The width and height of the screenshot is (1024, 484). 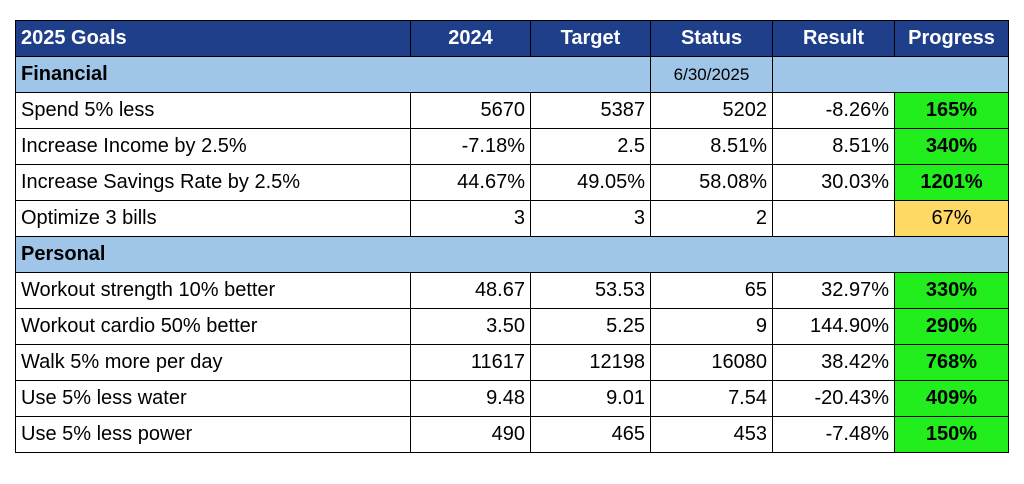 I want to click on goal-row: Optimize 3 bills 3 3 2 67%, so click(x=512, y=218).